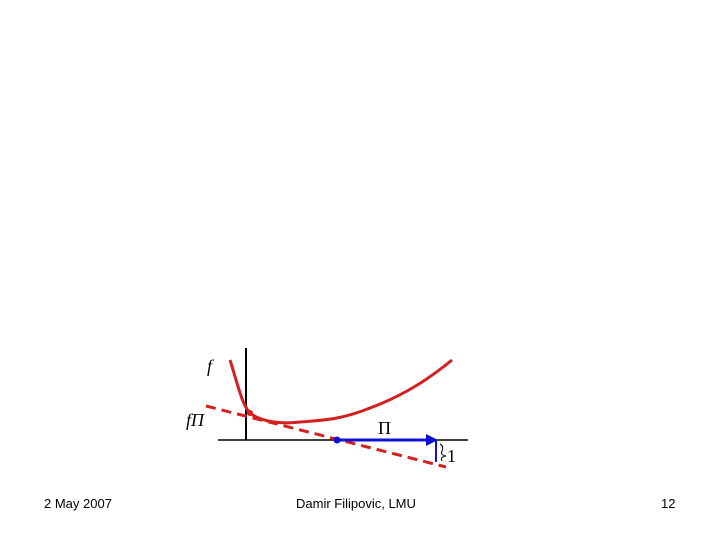  Describe the element at coordinates (195, 420) in the screenshot. I see `label-fpi: fΠ` at that location.